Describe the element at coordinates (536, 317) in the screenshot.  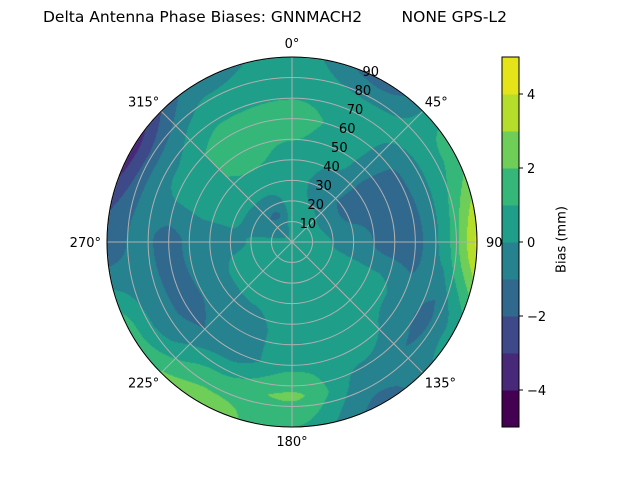
I see `colorbar-tick-label: −2` at that location.